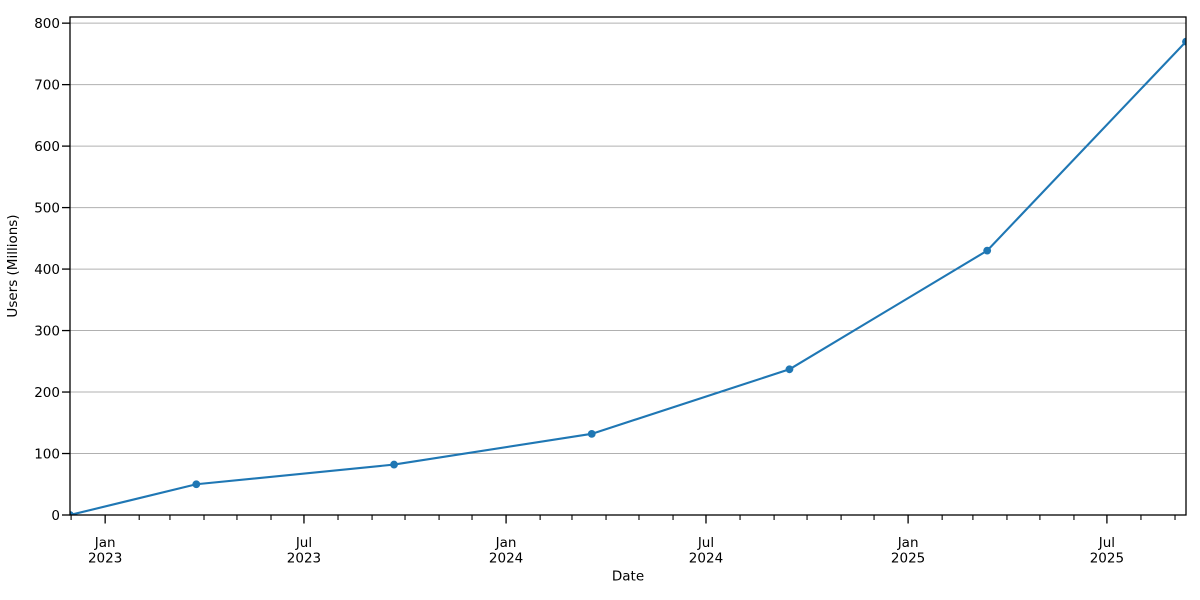 This screenshot has width=1200, height=600. I want to click on y-axis-tick-label: 600, so click(47, 147).